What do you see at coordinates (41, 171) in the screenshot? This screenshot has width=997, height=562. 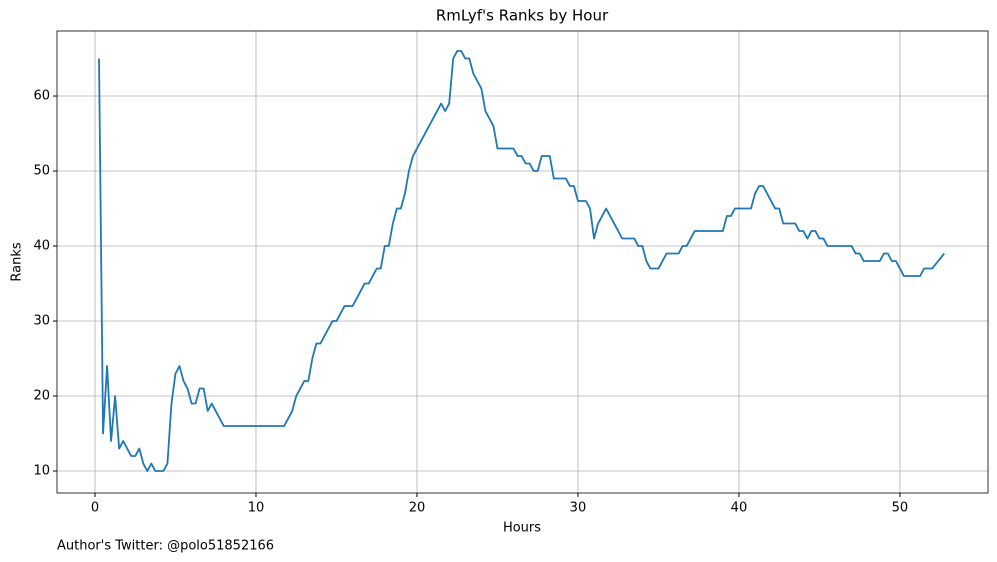 I see `y-tick-label: 50` at bounding box center [41, 171].